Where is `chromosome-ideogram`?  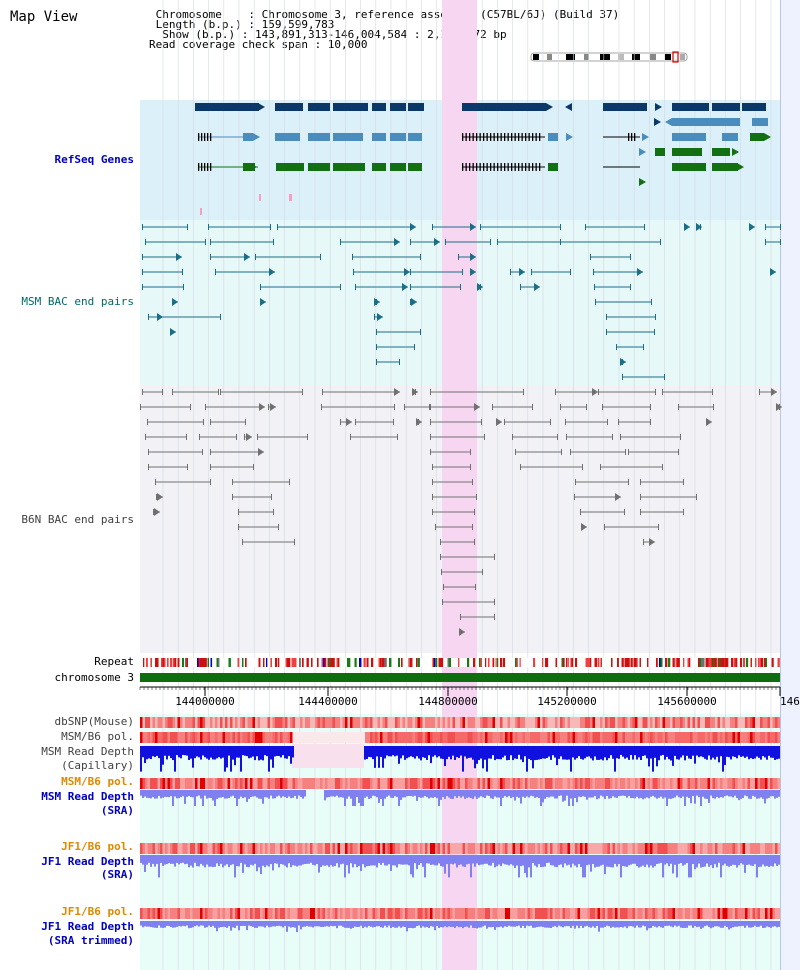
chromosome-ideogram is located at coordinates (609, 57).